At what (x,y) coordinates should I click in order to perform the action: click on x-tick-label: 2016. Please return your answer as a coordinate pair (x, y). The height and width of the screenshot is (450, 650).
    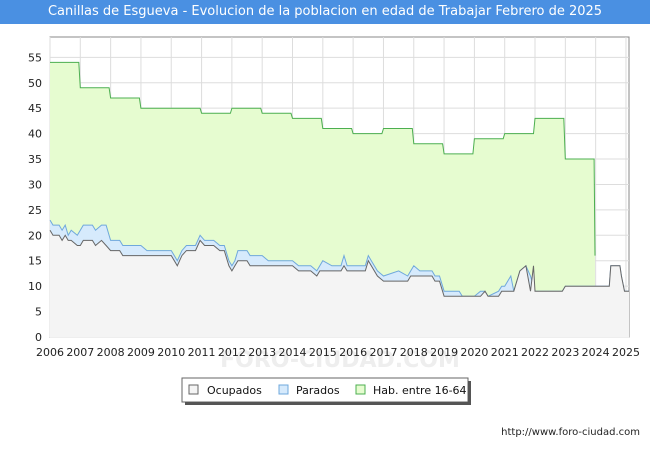
    Looking at the image, I should click on (353, 352).